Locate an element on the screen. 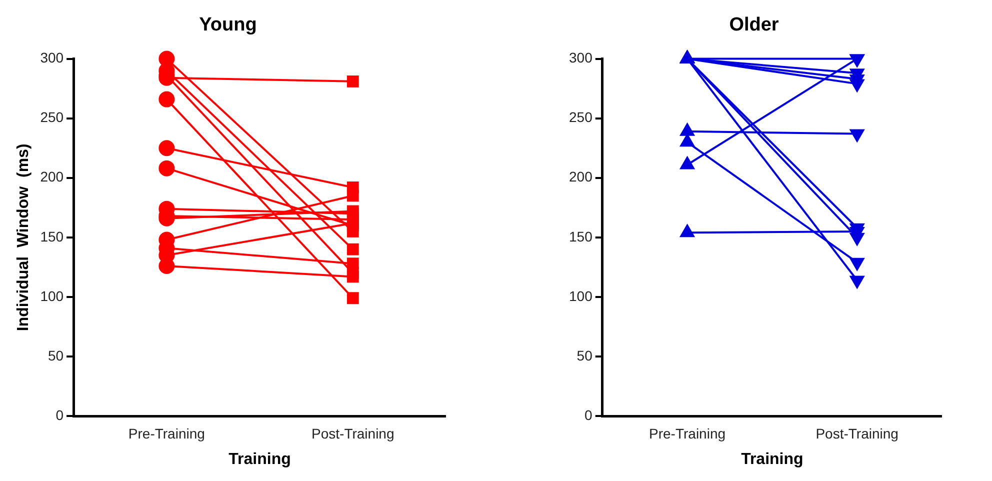  y-axis-title: Individual Window (ms) is located at coordinates (23, 238).